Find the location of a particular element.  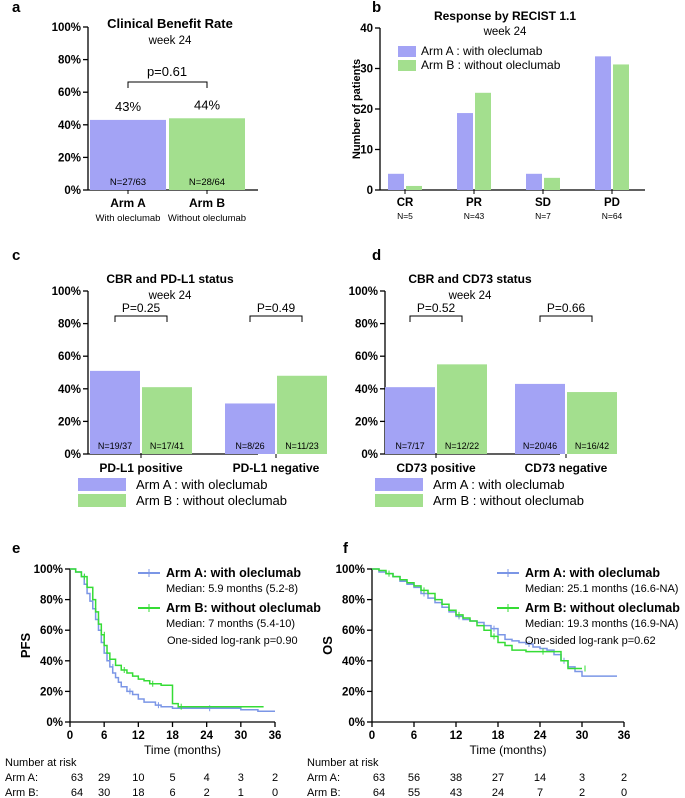

chart-title: CBR and PD-L1 status is located at coordinates (170, 279).